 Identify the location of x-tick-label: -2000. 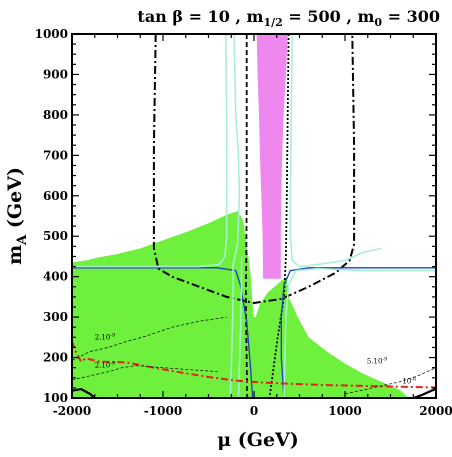
(72, 411).